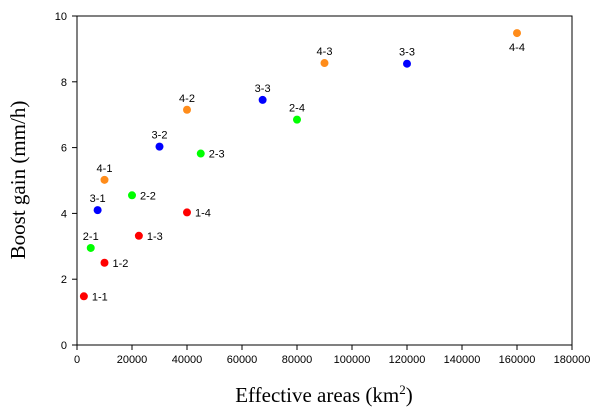  What do you see at coordinates (317, 395) in the screenshot?
I see `x-axis-title-text: Effective areas (km` at bounding box center [317, 395].